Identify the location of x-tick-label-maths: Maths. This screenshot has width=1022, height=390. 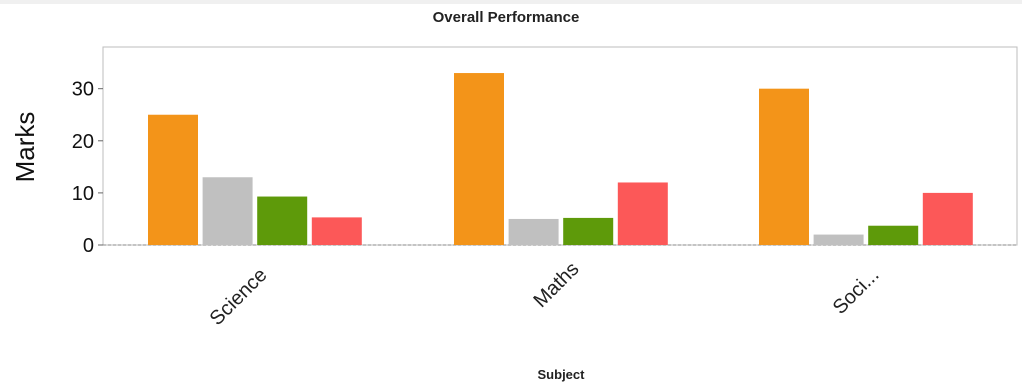
(556, 285).